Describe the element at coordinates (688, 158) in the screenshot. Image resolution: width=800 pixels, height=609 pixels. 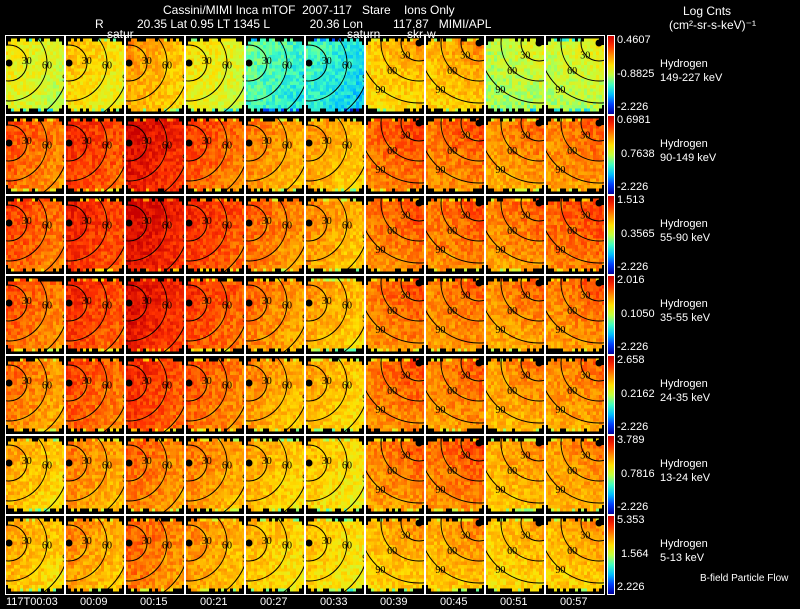
I see `energy-range-label: 90-149 keV` at that location.